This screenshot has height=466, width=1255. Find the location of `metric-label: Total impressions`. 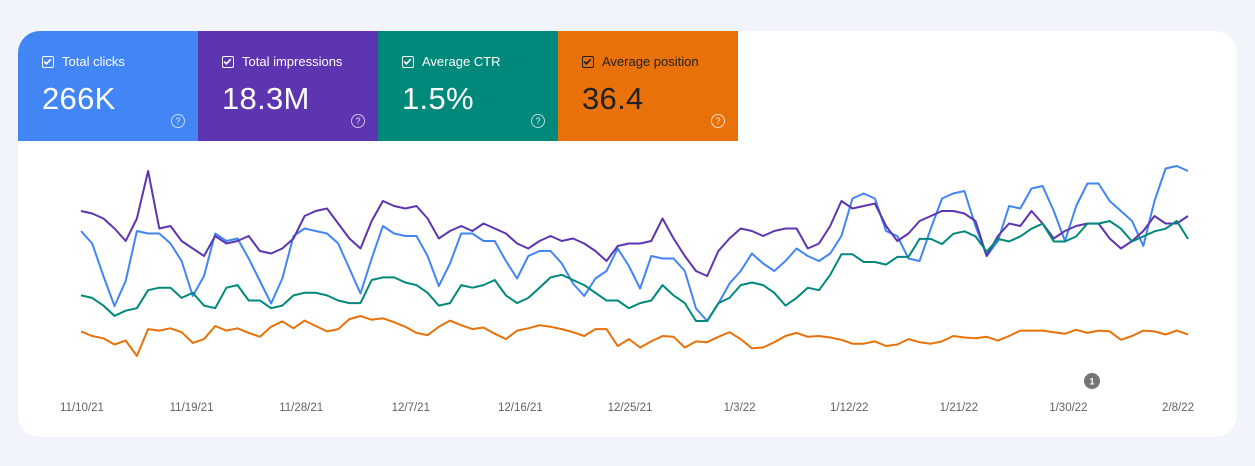

metric-label: Total impressions is located at coordinates (292, 61).